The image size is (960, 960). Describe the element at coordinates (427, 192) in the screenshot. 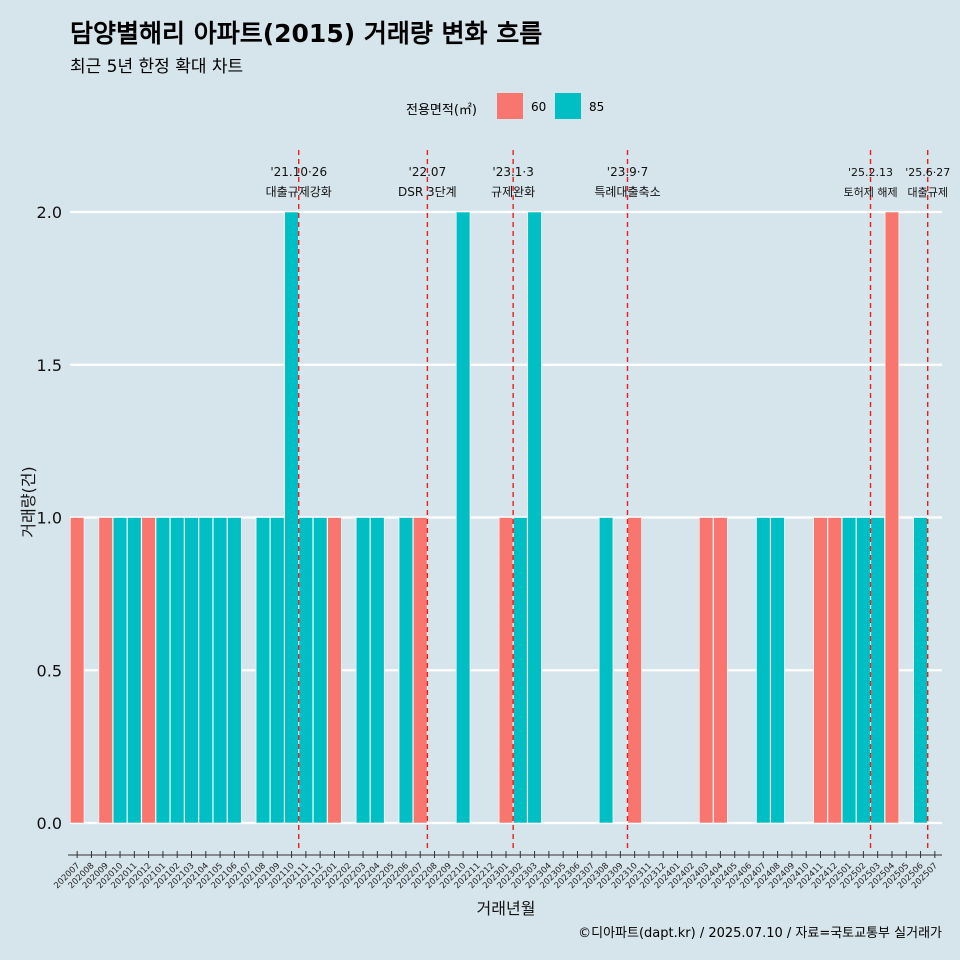

I see `event-label-1: DSR 3단계` at that location.